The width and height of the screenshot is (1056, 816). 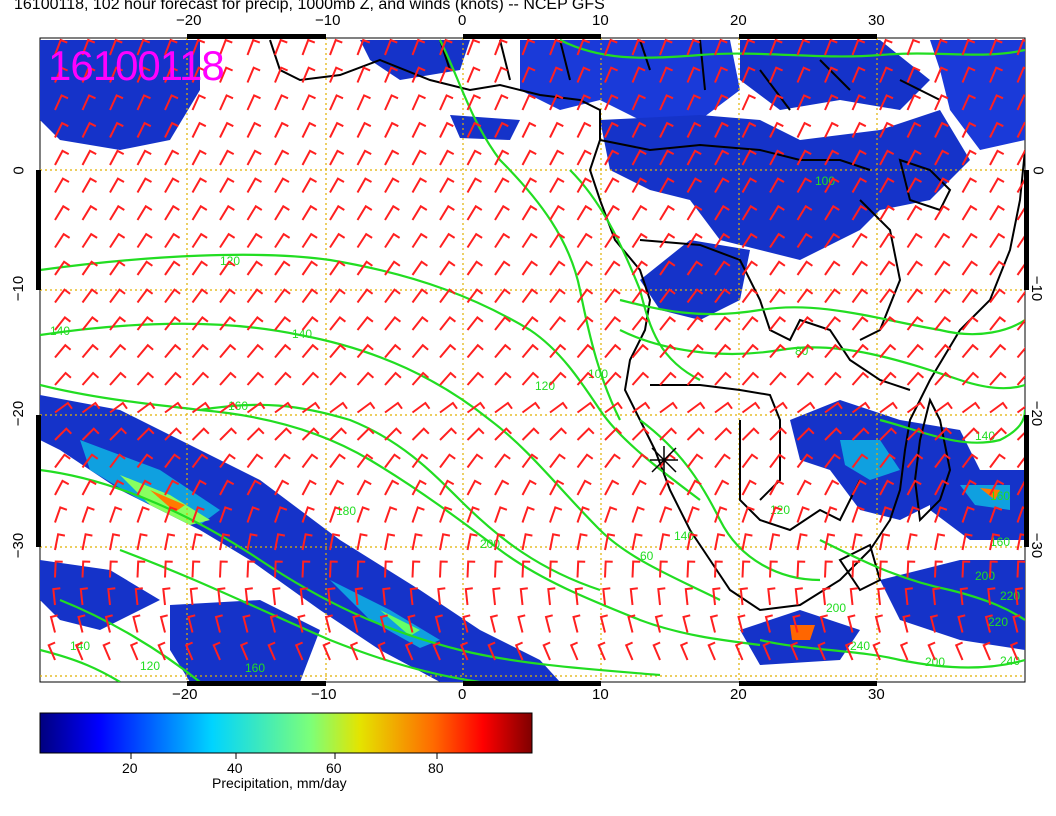 What do you see at coordinates (985, 576) in the screenshot?
I see `svg-text: 200` at bounding box center [985, 576].